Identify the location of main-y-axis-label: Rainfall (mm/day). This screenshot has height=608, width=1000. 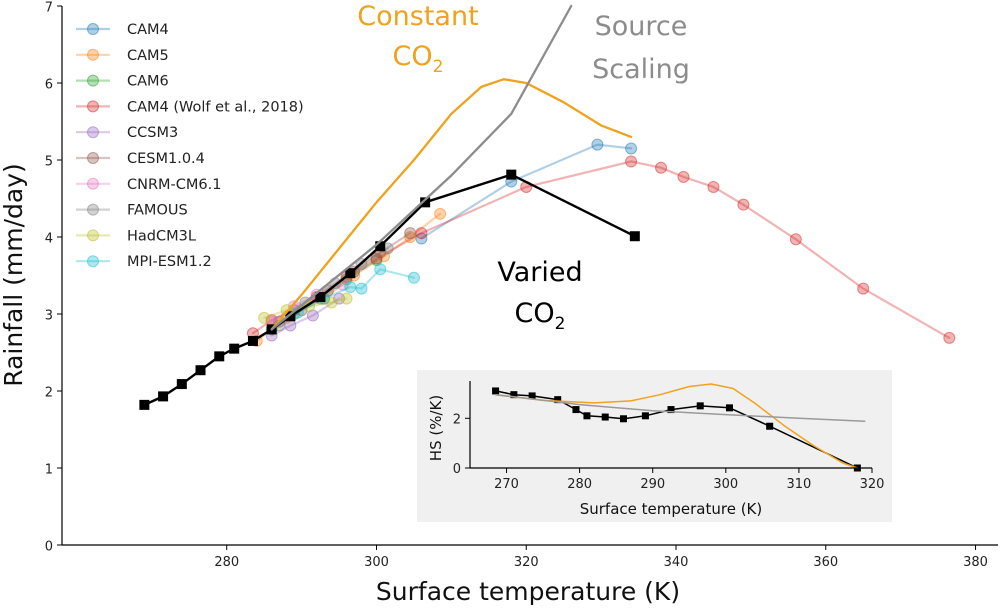
(14, 275).